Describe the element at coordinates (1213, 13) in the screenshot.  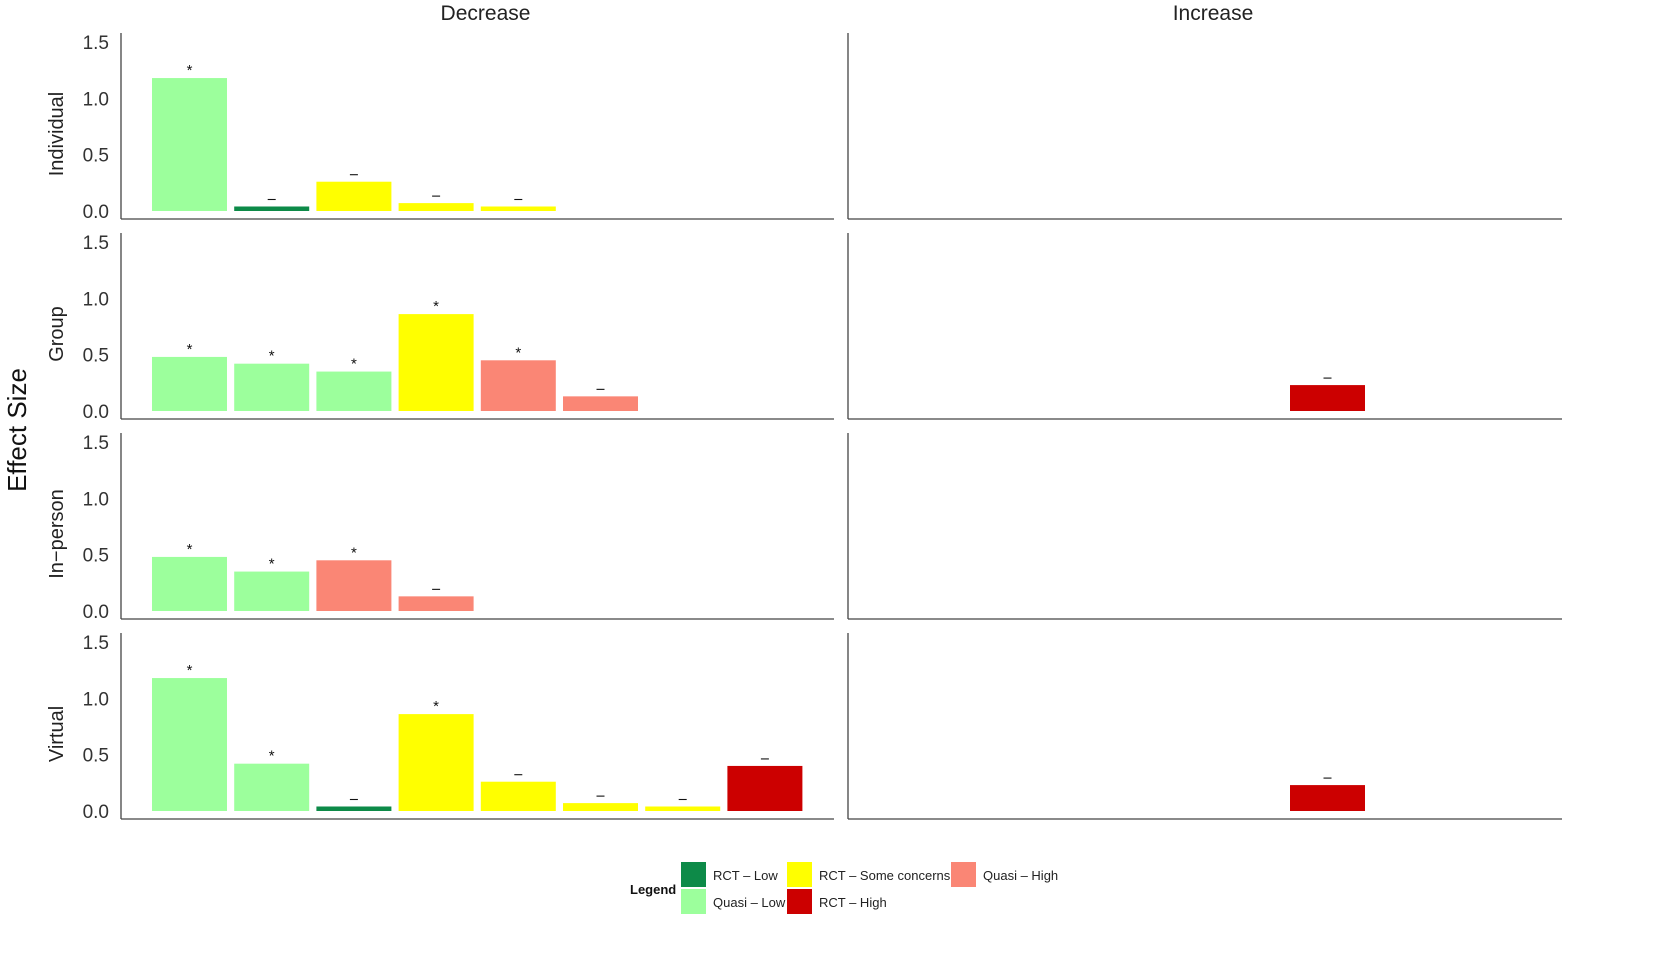
I see `column-title-increase: Increase` at that location.